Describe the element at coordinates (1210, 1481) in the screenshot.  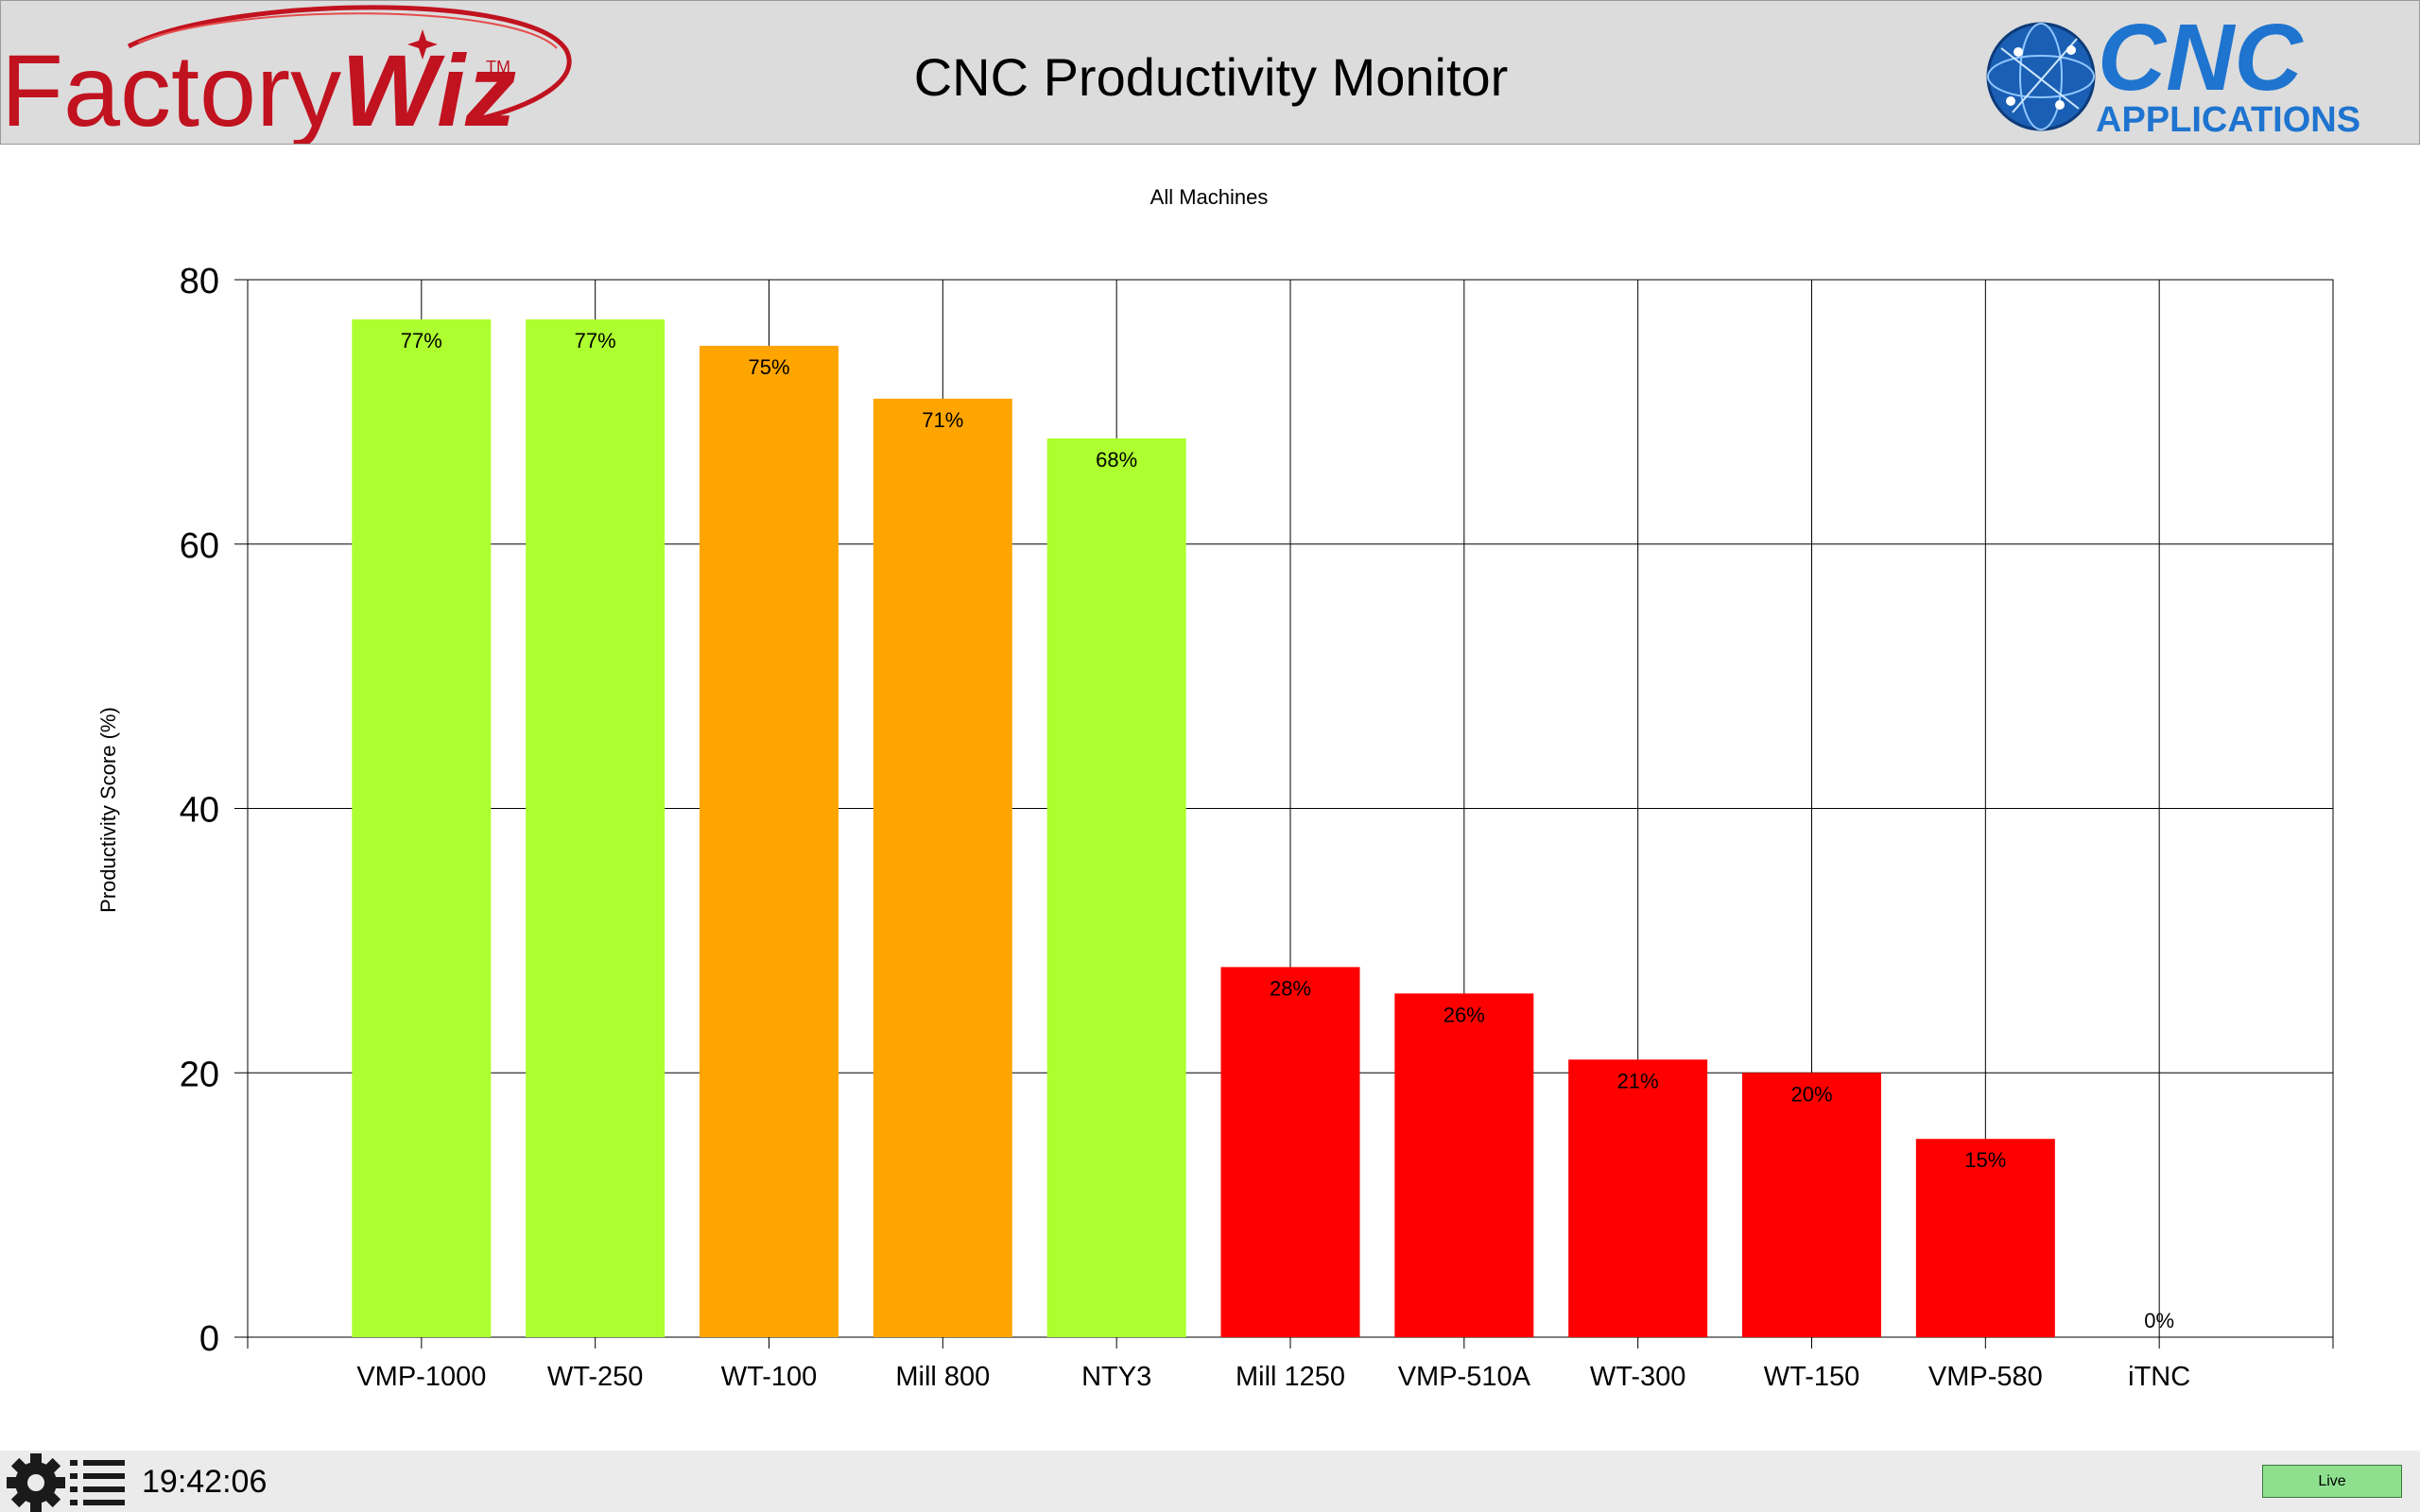
I see `footer-bar` at that location.